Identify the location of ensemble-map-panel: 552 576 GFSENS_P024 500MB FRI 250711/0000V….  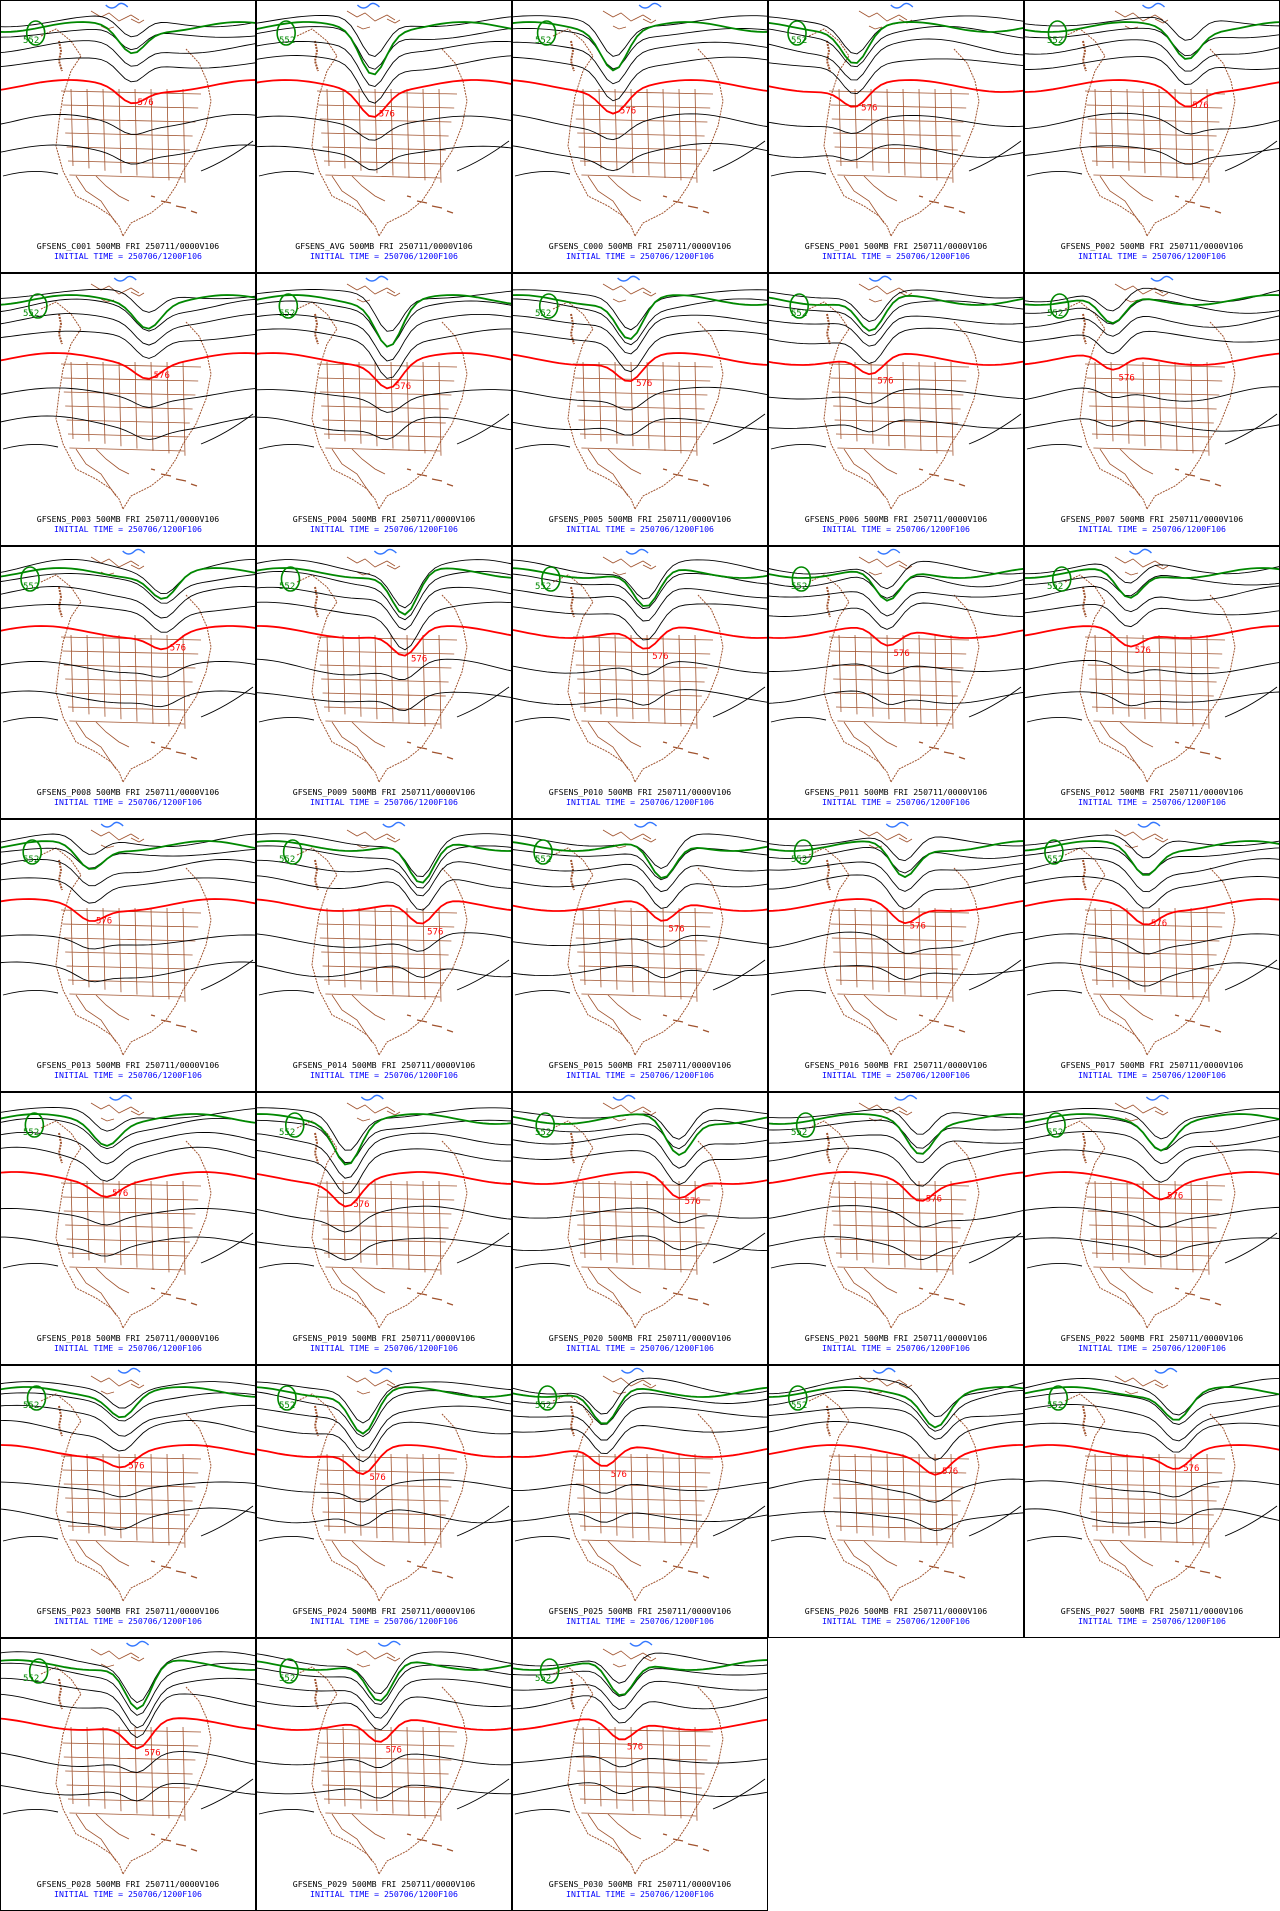
(384, 1501).